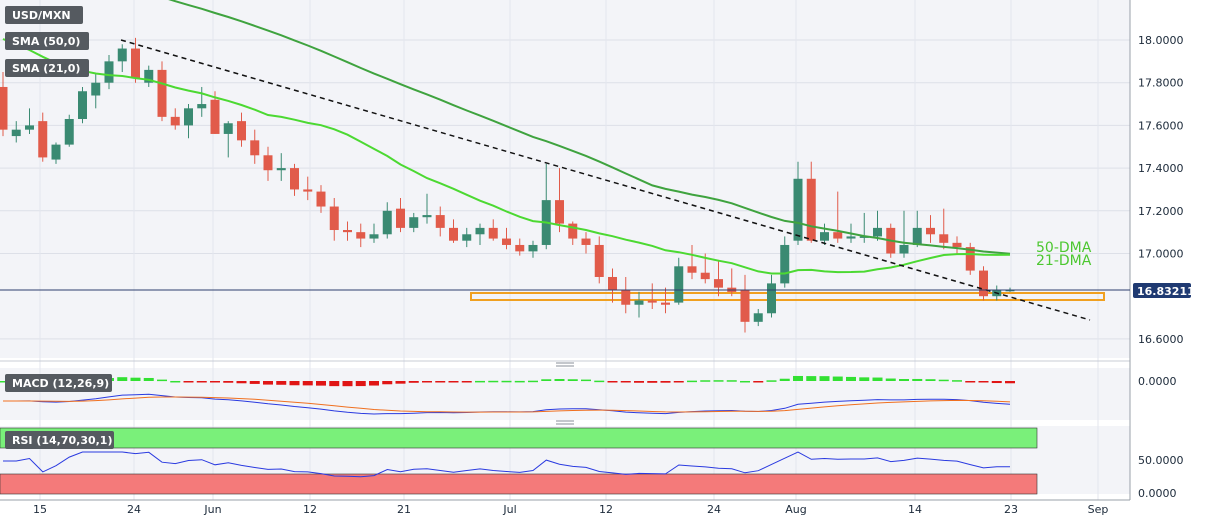  I want to click on time-tick-label: 15, so click(40, 509).